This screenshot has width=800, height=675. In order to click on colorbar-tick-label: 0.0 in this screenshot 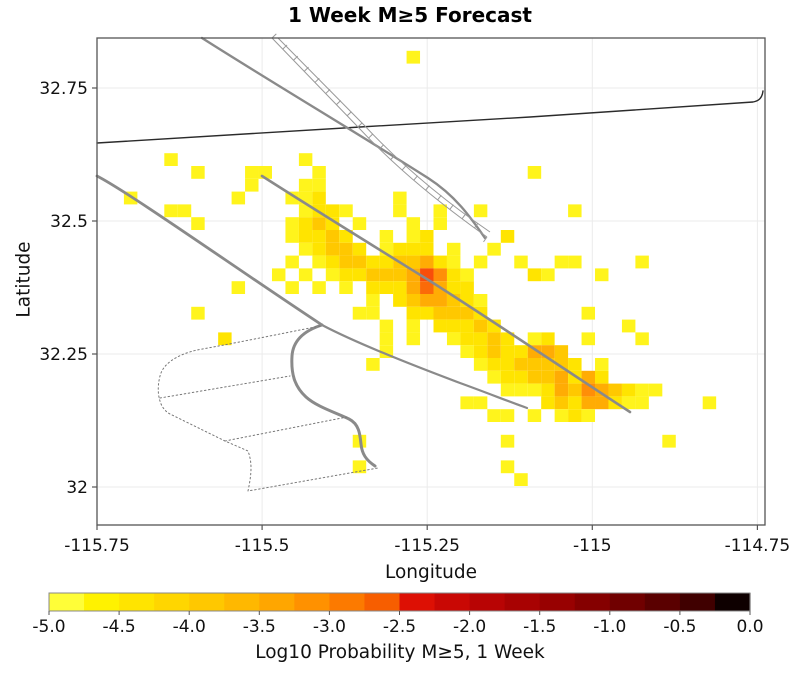, I will do `click(749, 627)`.